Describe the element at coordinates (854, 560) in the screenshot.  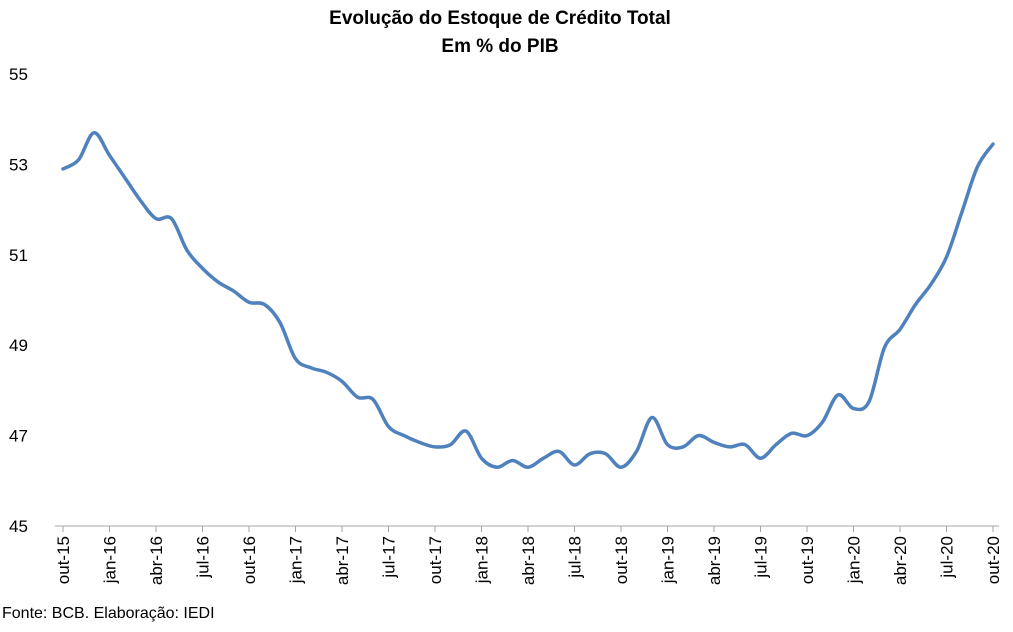
I see `x-tick-label: jan-20` at that location.